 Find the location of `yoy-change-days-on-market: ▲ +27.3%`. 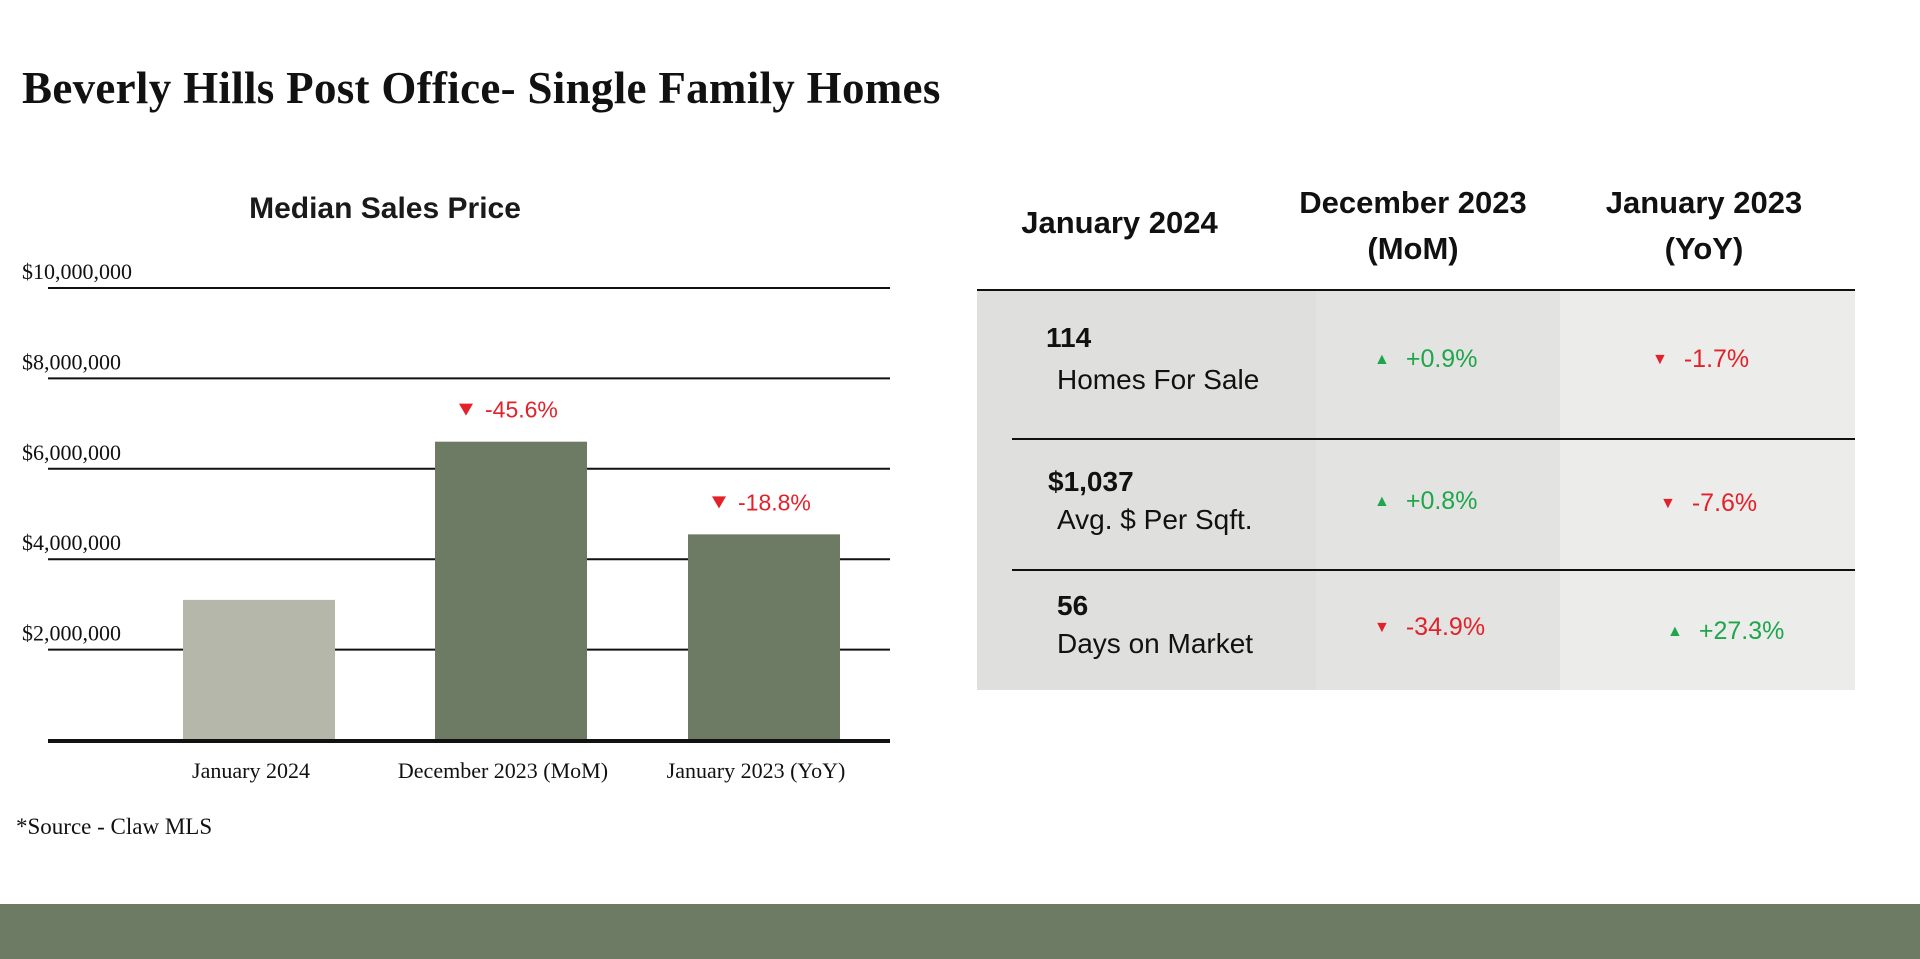

yoy-change-days-on-market: ▲ +27.3% is located at coordinates (1726, 631).